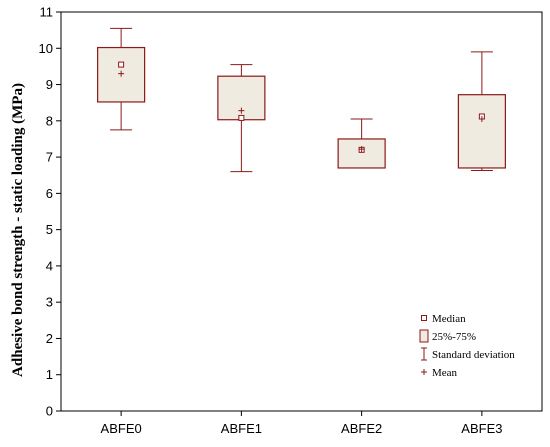 The image size is (550, 447). I want to click on legend-item: 25%-75%, so click(447, 336).